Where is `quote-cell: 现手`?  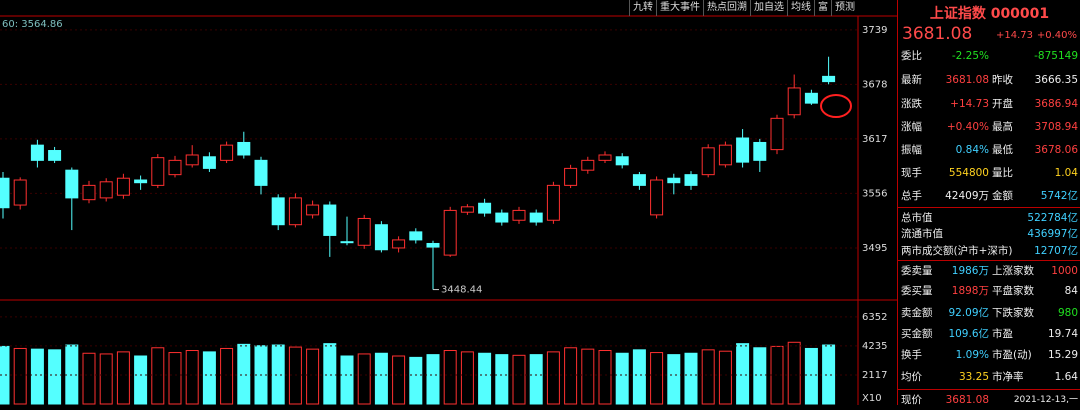 quote-cell: 现手 is located at coordinates (911, 173).